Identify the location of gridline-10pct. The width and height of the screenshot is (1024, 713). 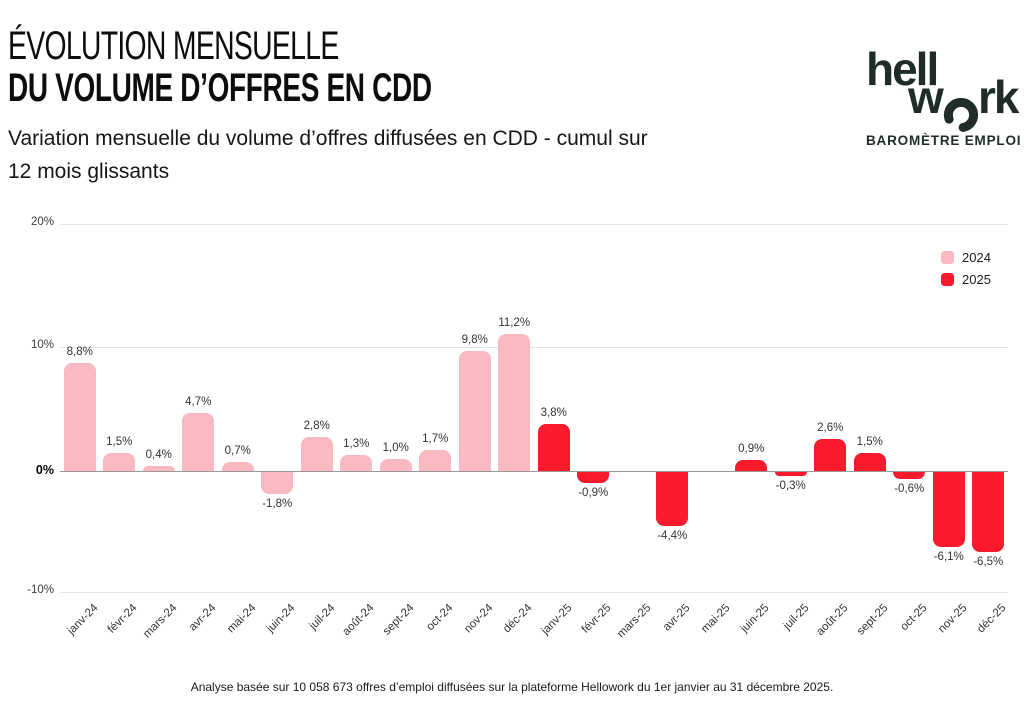
(534, 347).